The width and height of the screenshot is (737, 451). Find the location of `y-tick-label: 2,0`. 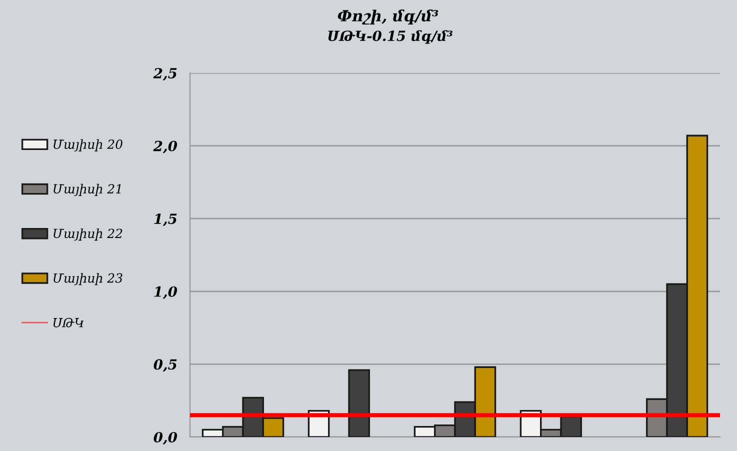

y-tick-label: 2,0 is located at coordinates (165, 147).